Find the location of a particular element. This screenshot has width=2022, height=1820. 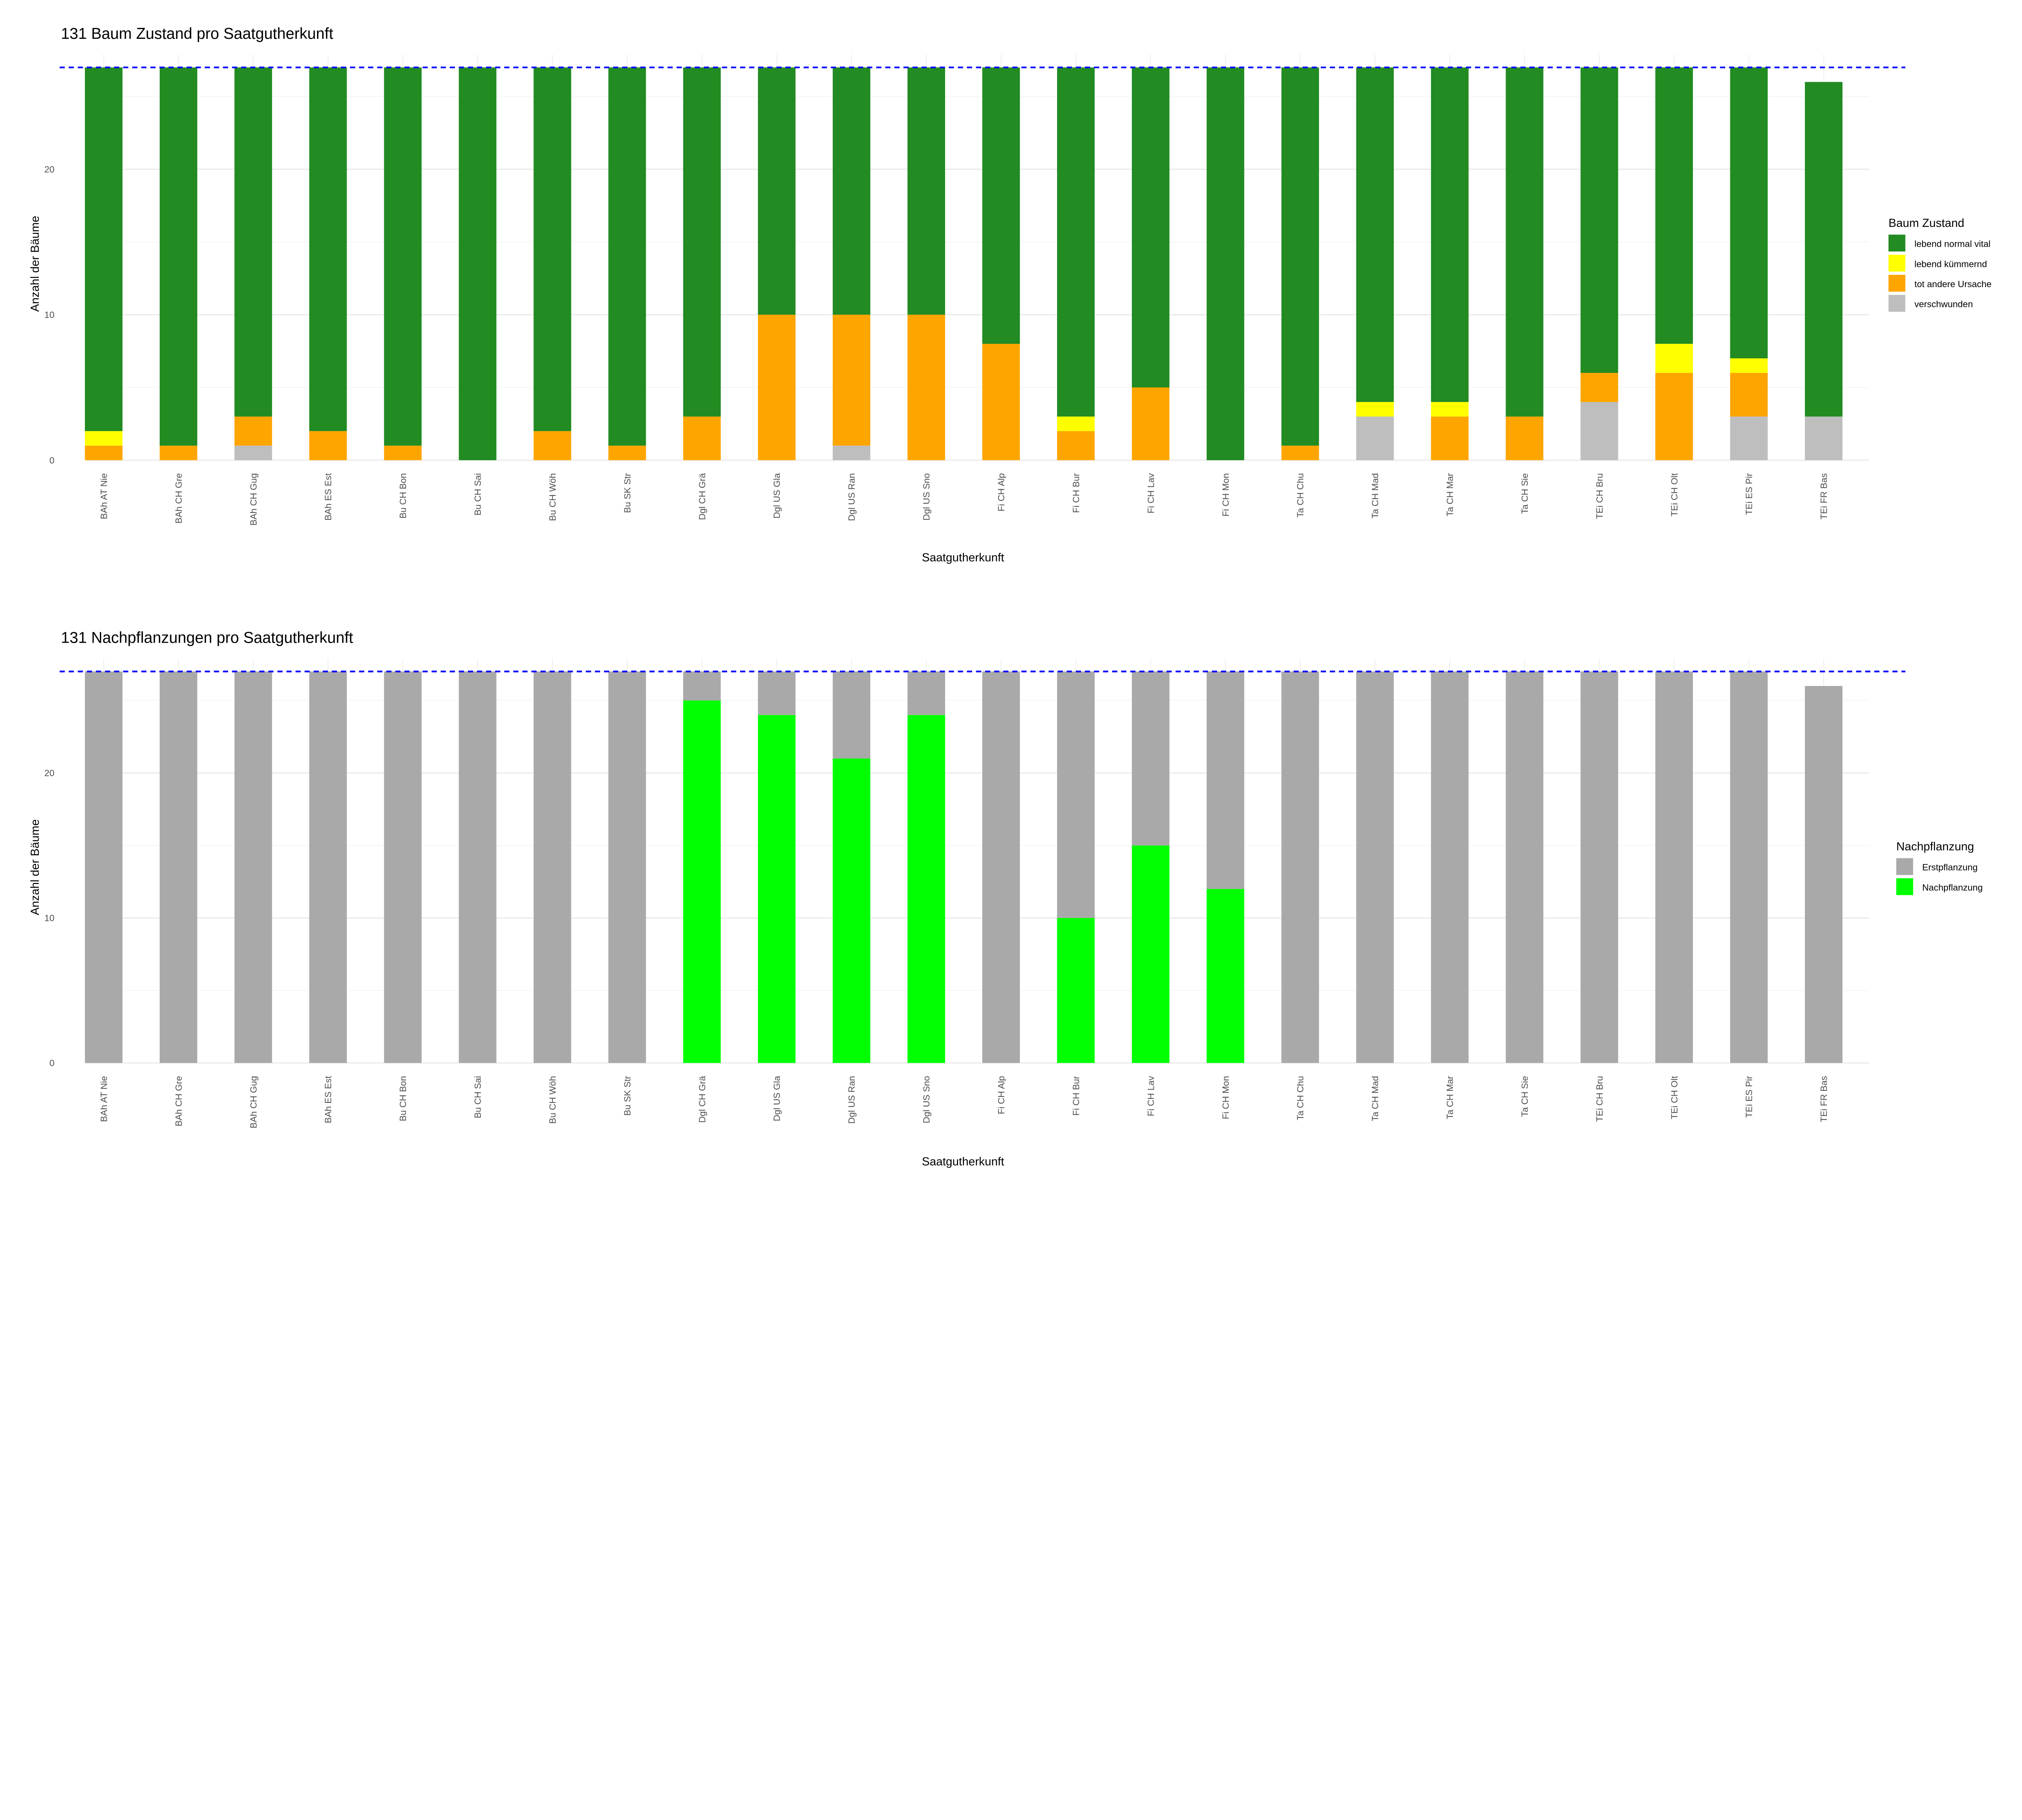

legend-title: Baum Zustand is located at coordinates (1926, 223).